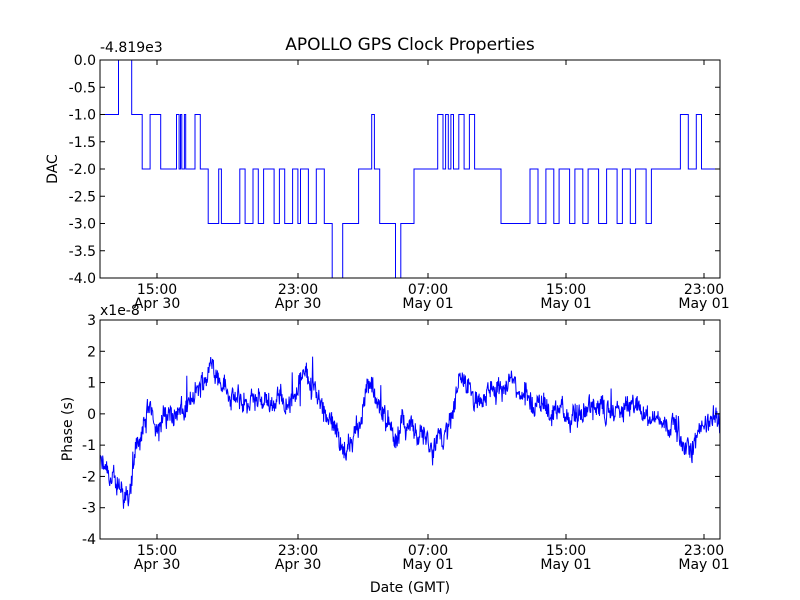 The image size is (800, 600). Describe the element at coordinates (91, 321) in the screenshot. I see `phase-ytick-label: 3` at that location.